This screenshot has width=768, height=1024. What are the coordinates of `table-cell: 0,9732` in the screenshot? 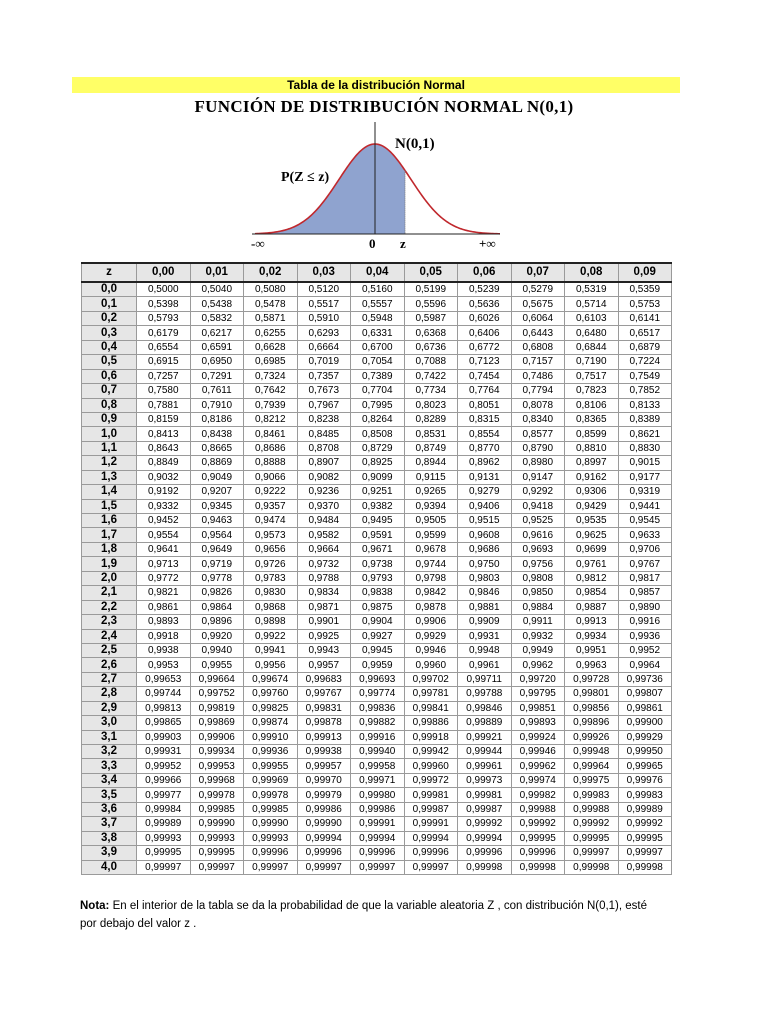 It's located at (323, 564).